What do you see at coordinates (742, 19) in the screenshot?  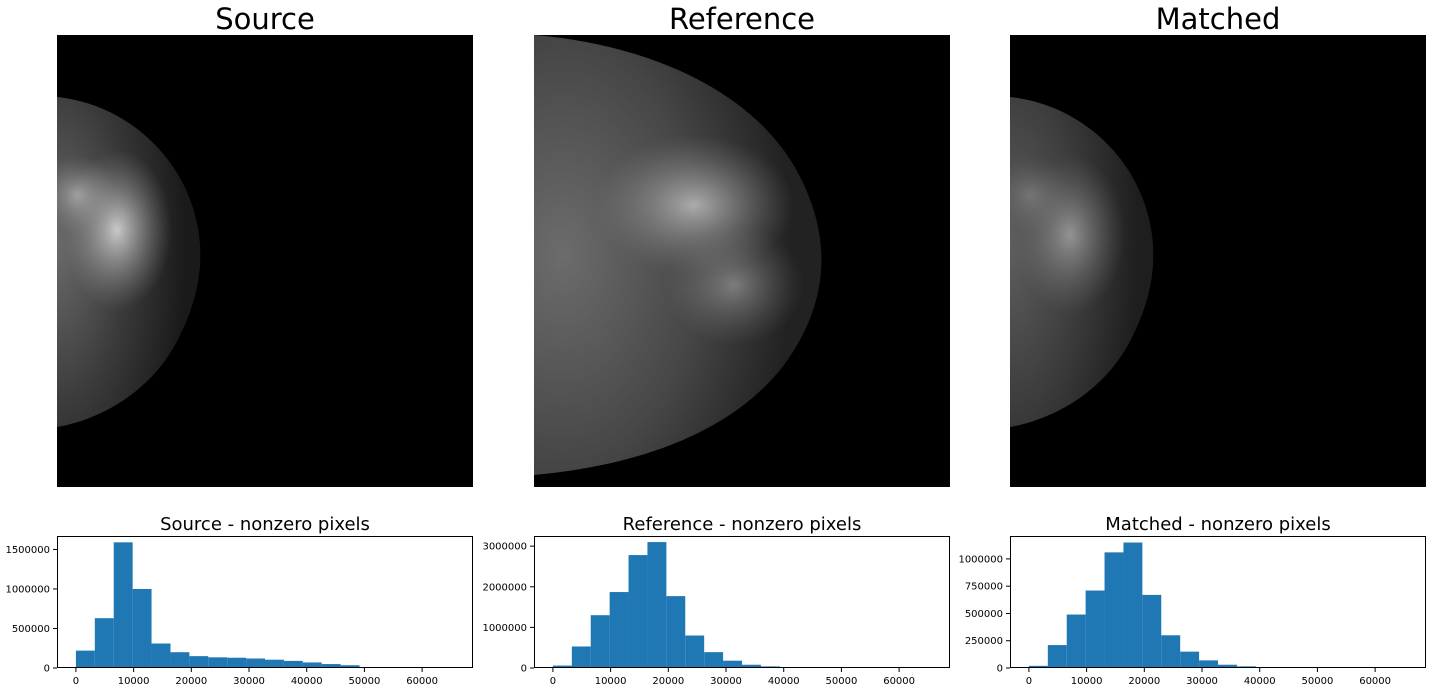 I see `reference-image-title: Reference` at bounding box center [742, 19].